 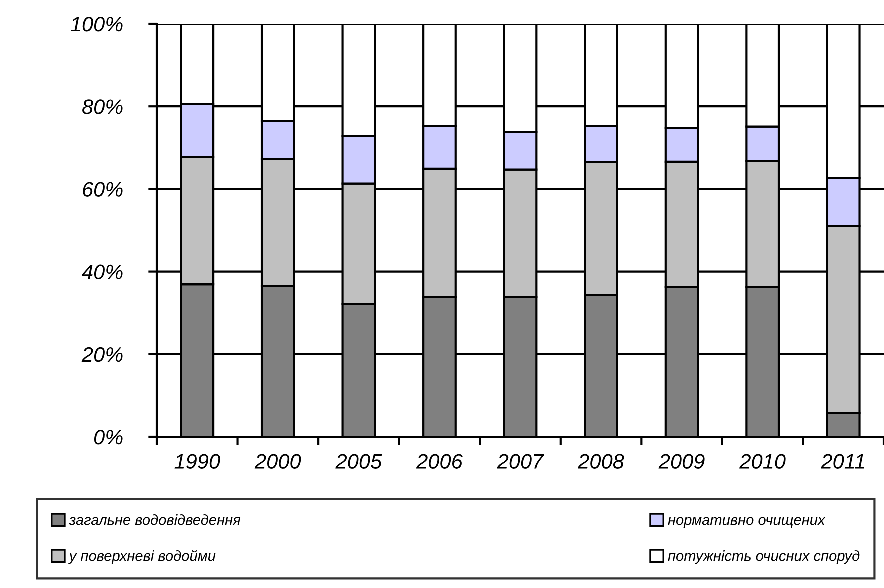 I want to click on x-tick-label: 2000, so click(x=278, y=461).